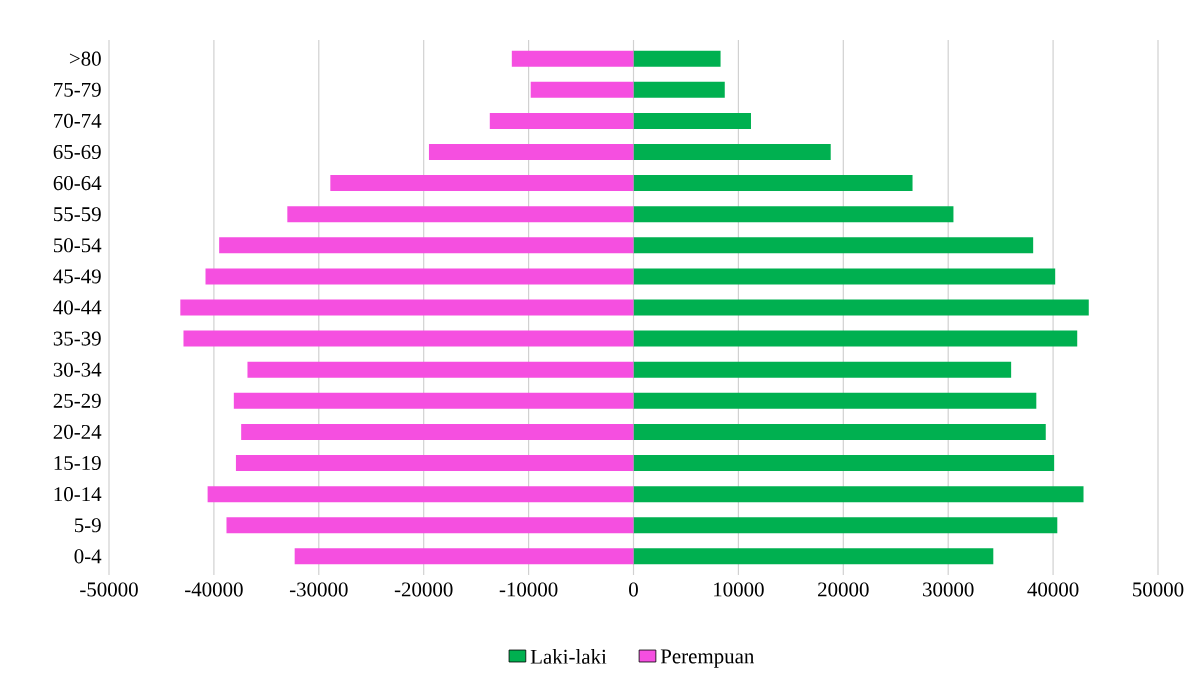 The image size is (1200, 679). I want to click on y-tick-label: 55-59, so click(77, 214).